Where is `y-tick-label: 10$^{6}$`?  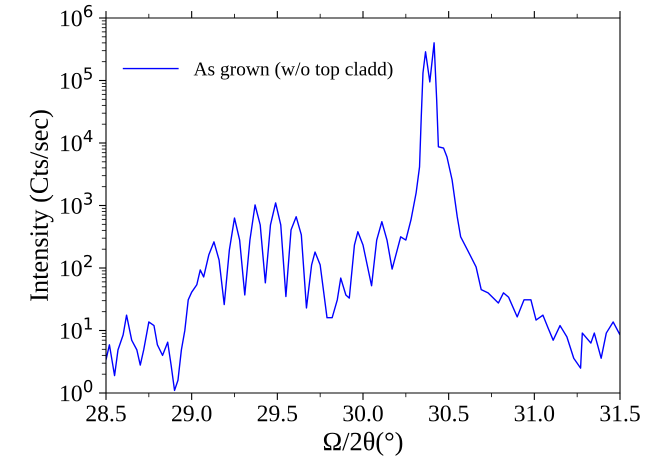 y-tick-label: 10$^{6}$ is located at coordinates (76, 15).